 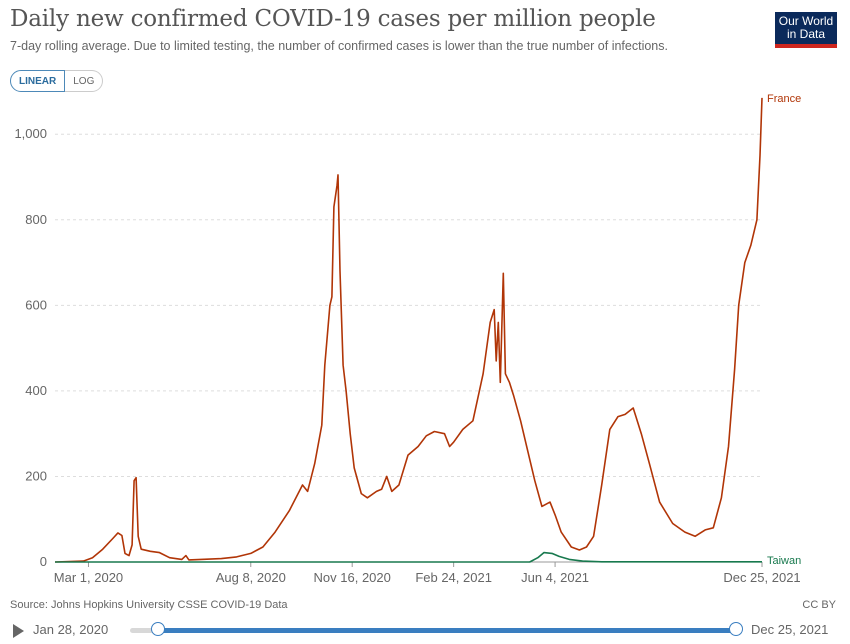 I want to click on y-tick-label: 800, so click(x=36, y=219).